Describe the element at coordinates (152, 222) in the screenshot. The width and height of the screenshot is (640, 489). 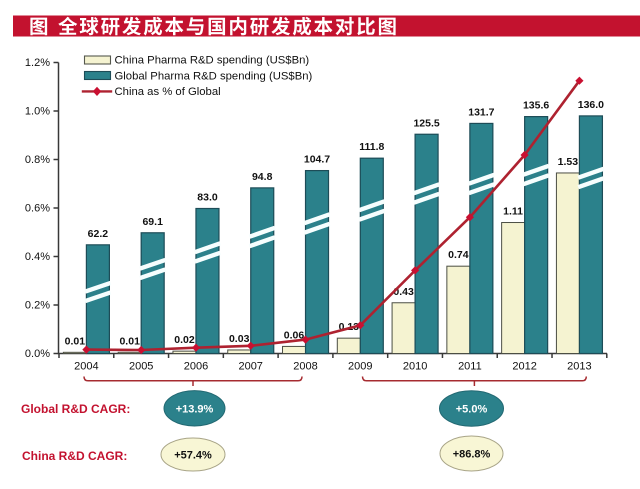
I see `svg-text: 69.1` at that location.